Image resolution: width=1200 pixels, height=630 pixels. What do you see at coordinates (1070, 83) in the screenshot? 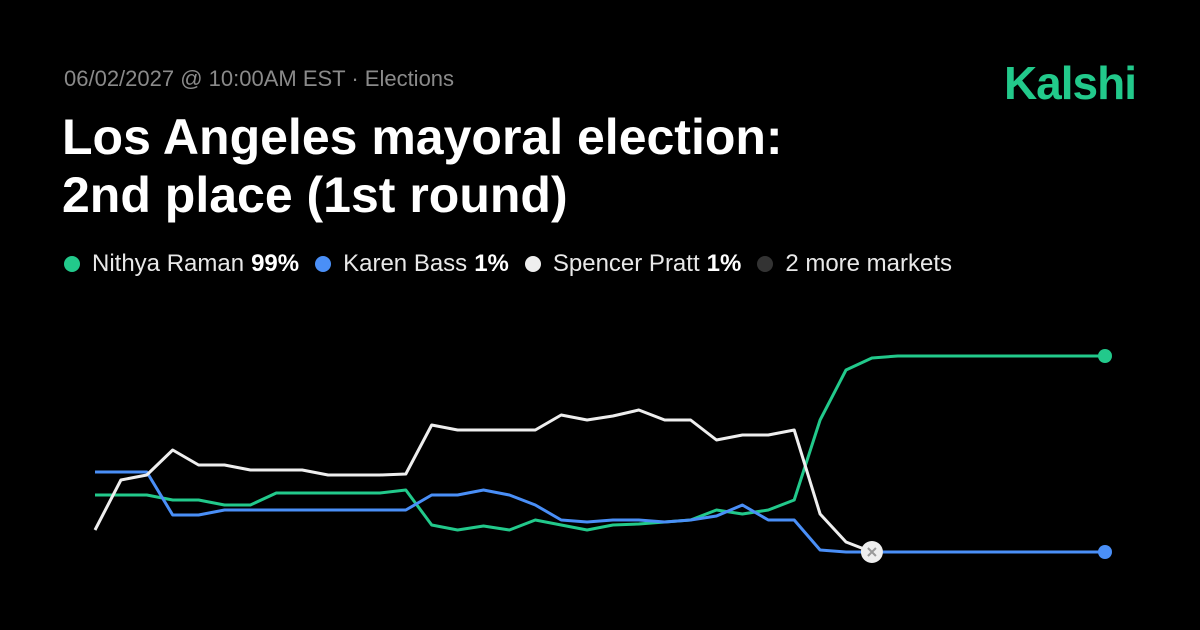
I see `brand-logo: Kalshi` at bounding box center [1070, 83].